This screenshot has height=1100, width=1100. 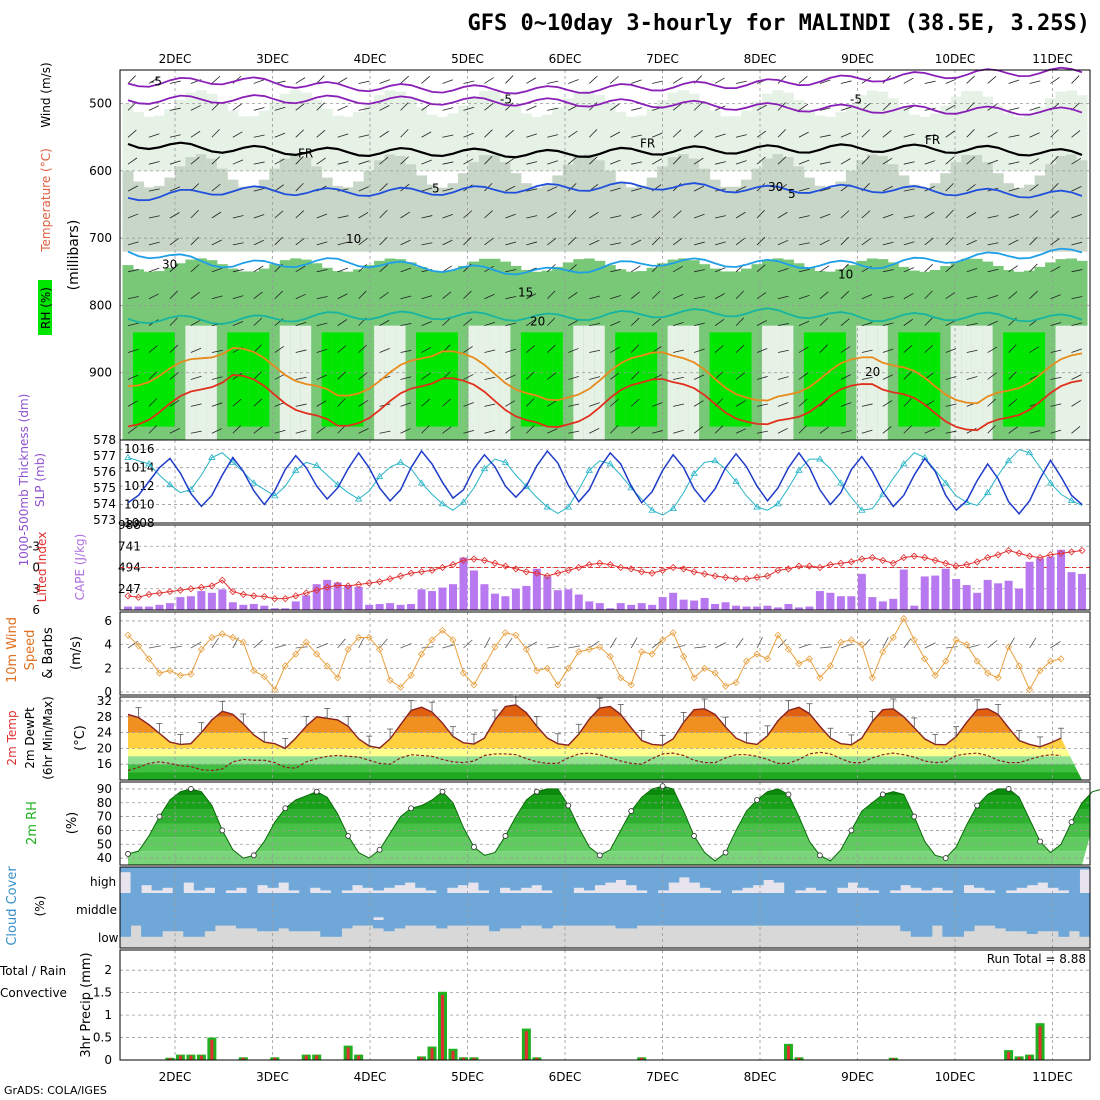 I want to click on top-day-label: 4DEC, so click(x=370, y=59).